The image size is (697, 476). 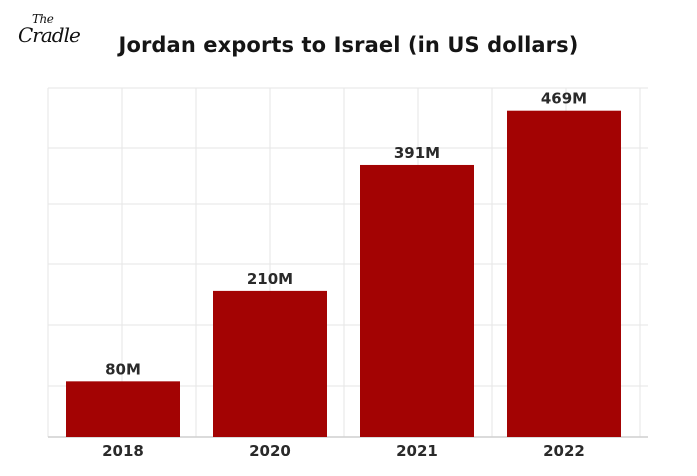 I want to click on data-label-2020: 210M, so click(x=270, y=279).